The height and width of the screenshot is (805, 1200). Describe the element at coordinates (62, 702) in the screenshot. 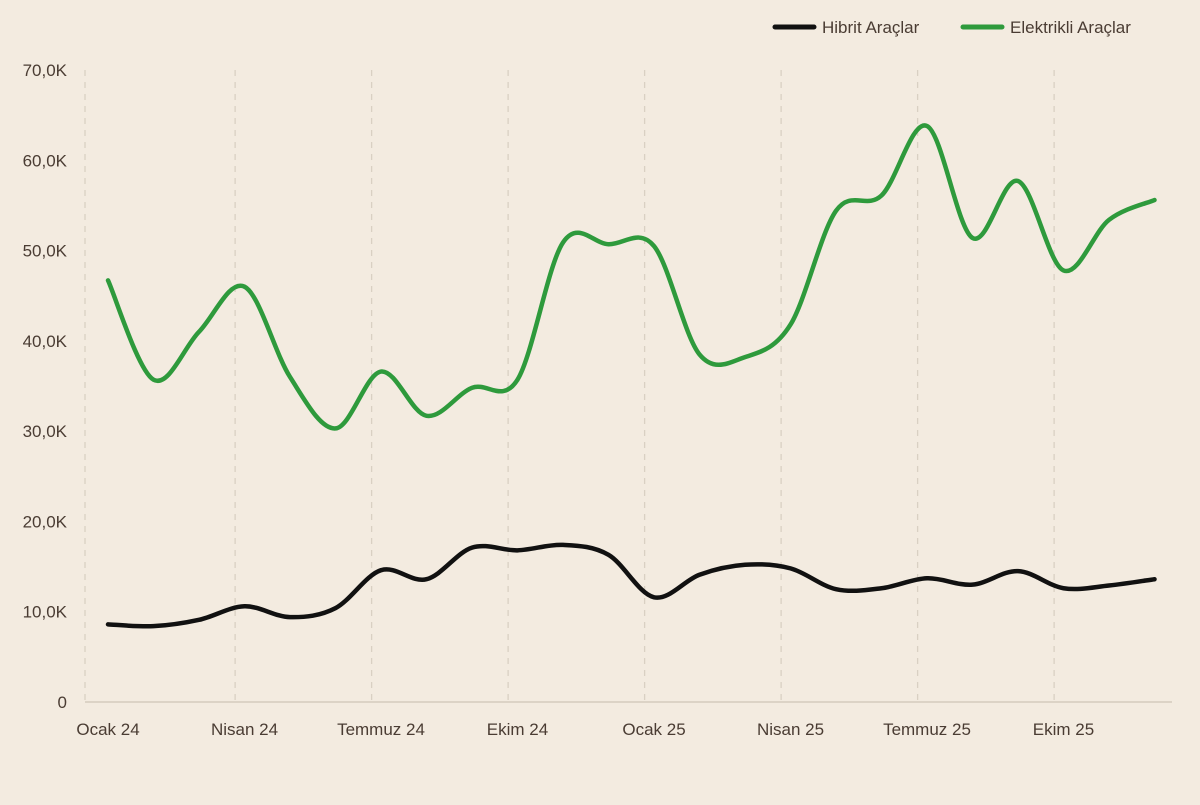

I see `y-tick-label: 0` at that location.